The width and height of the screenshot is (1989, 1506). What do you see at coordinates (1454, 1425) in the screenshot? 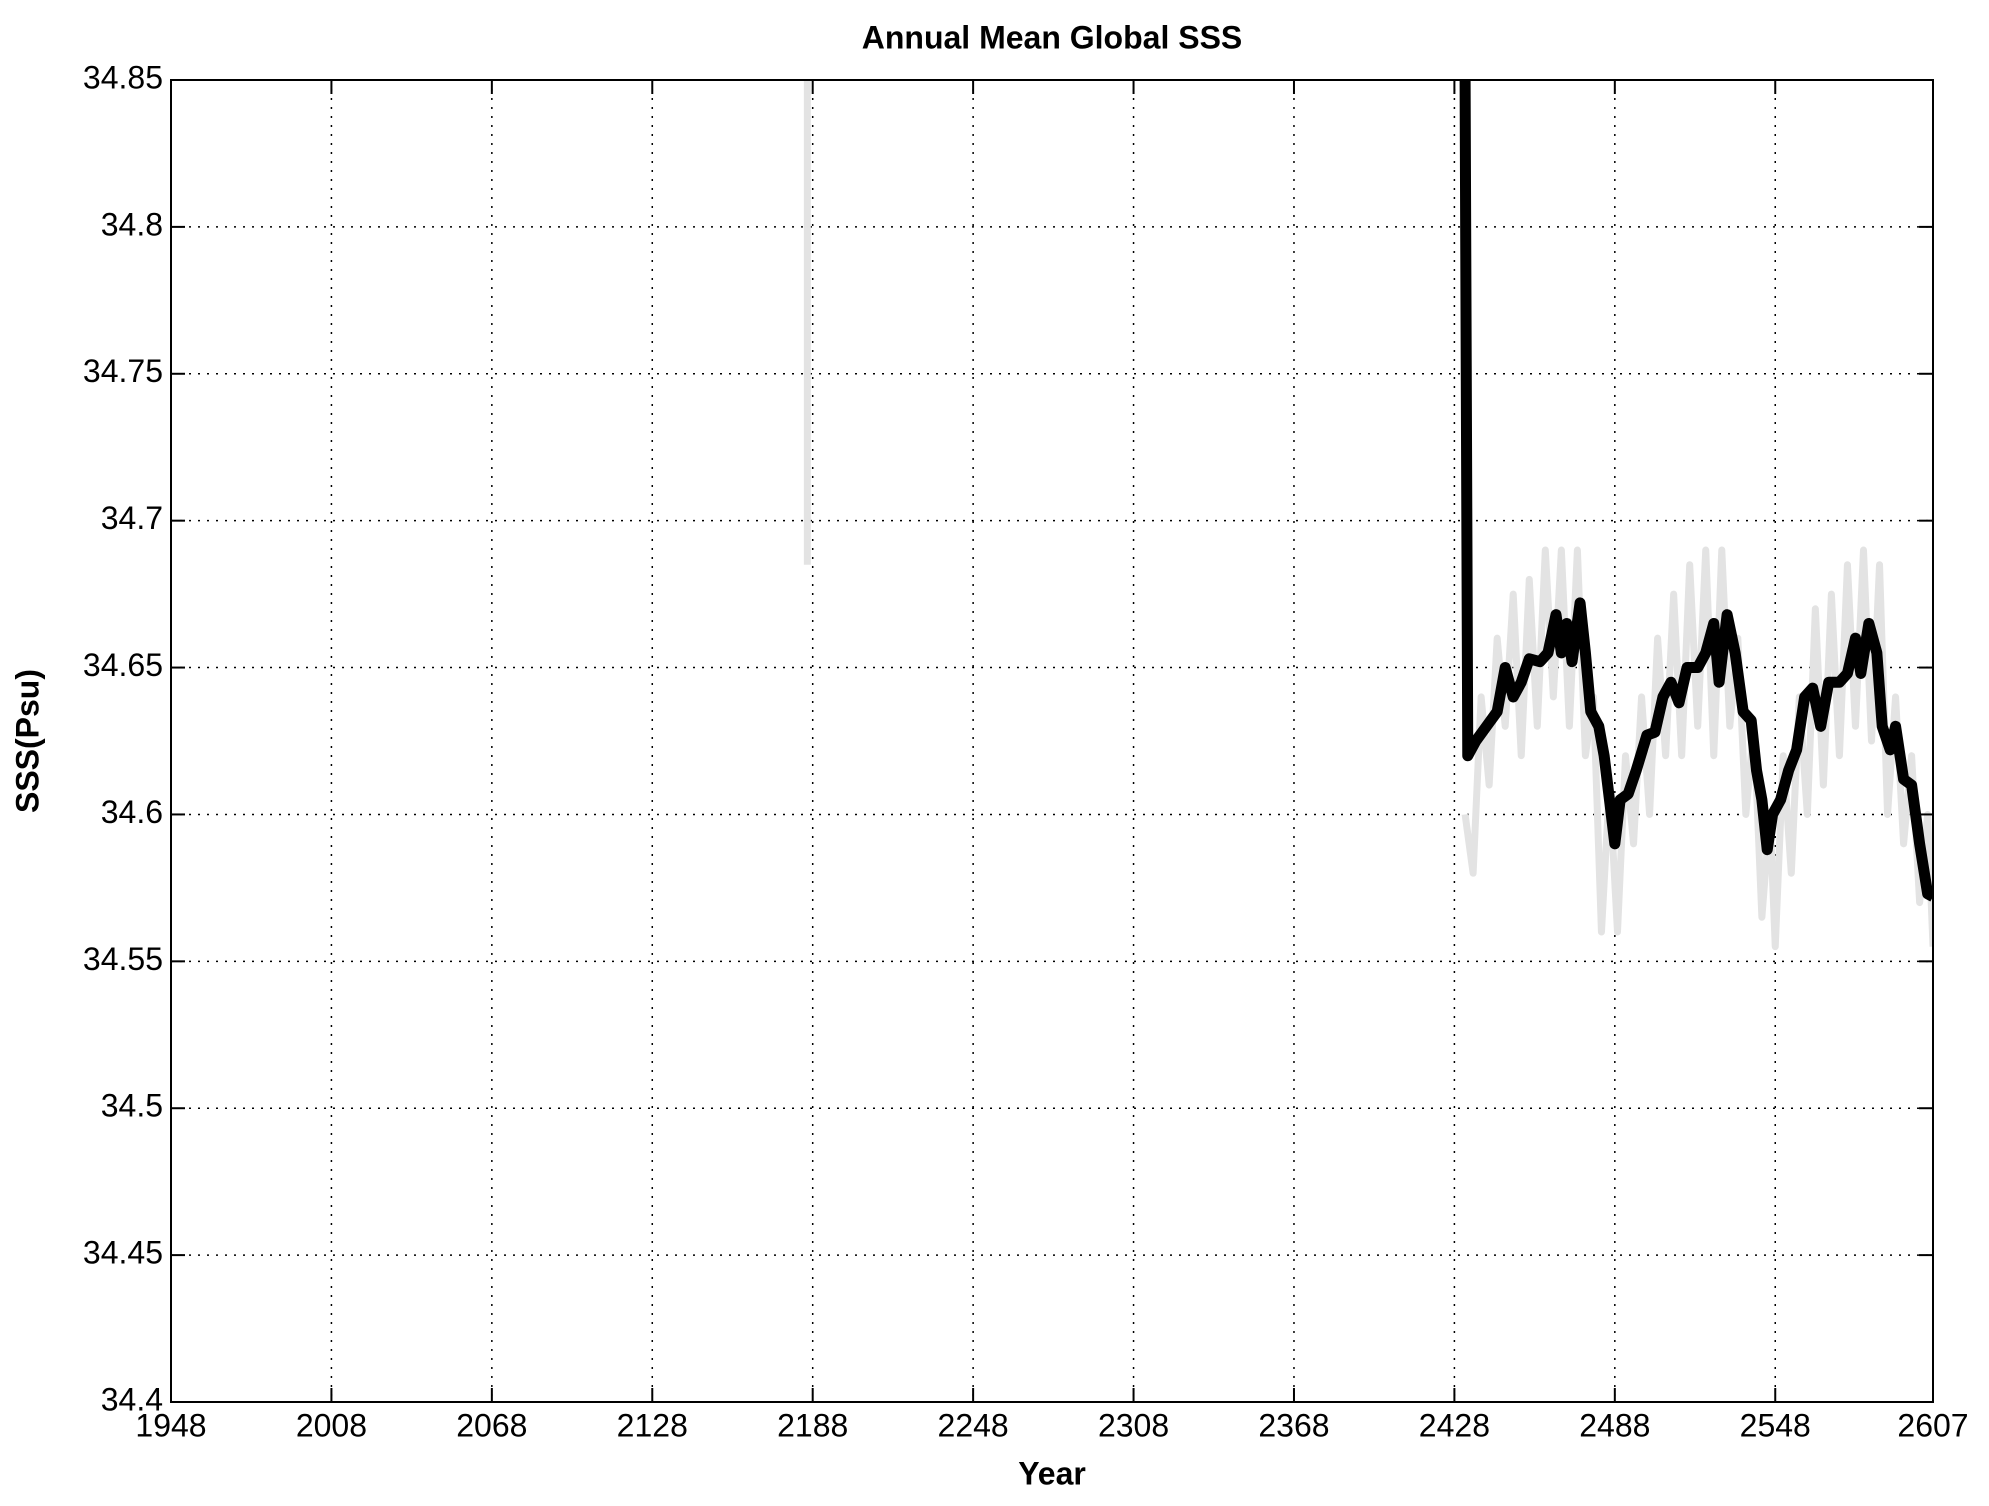
I see `x-tick-label: 2428` at bounding box center [1454, 1425].